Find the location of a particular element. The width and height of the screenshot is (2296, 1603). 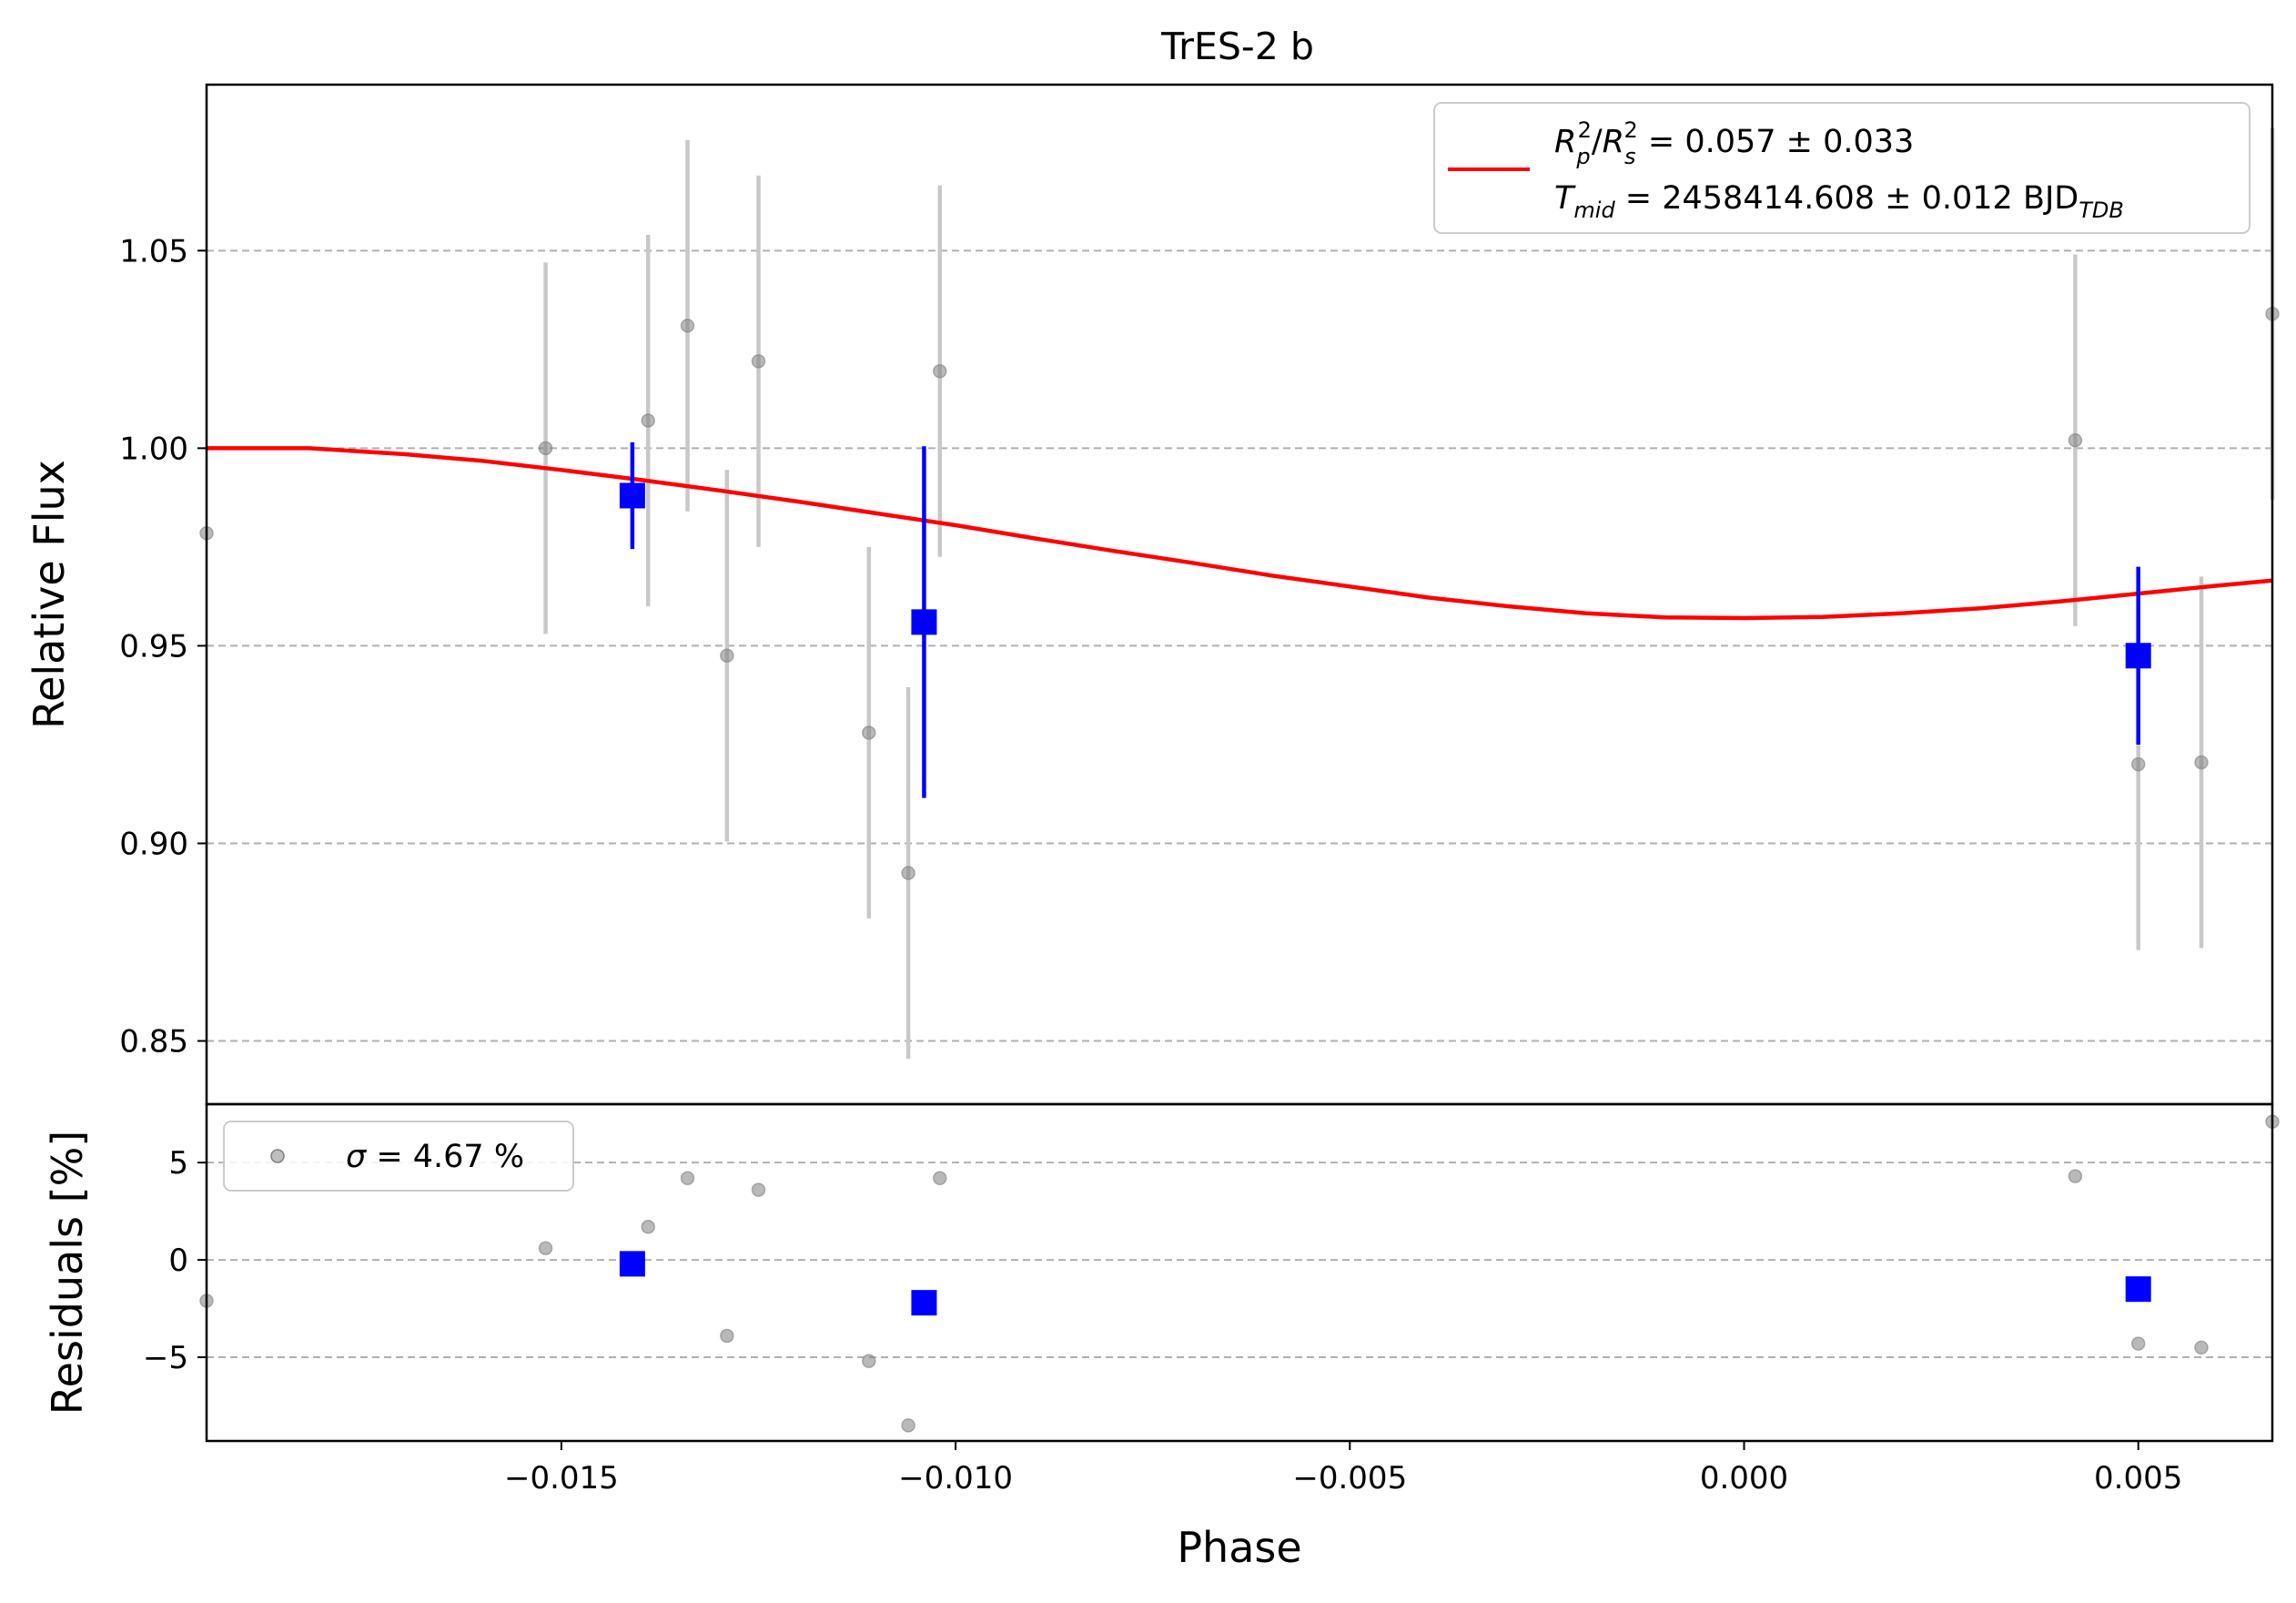

flux-legend-box is located at coordinates (1841, 168).